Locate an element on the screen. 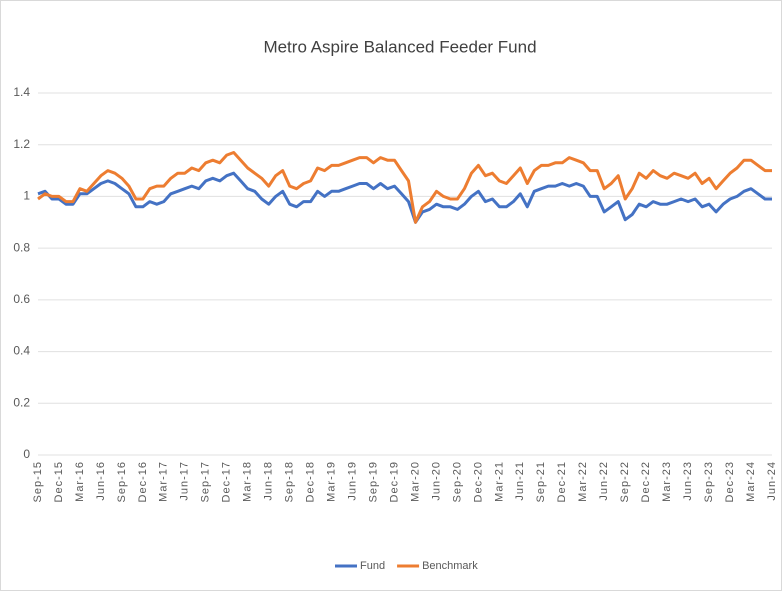  legend-label: Fund is located at coordinates (372, 566).